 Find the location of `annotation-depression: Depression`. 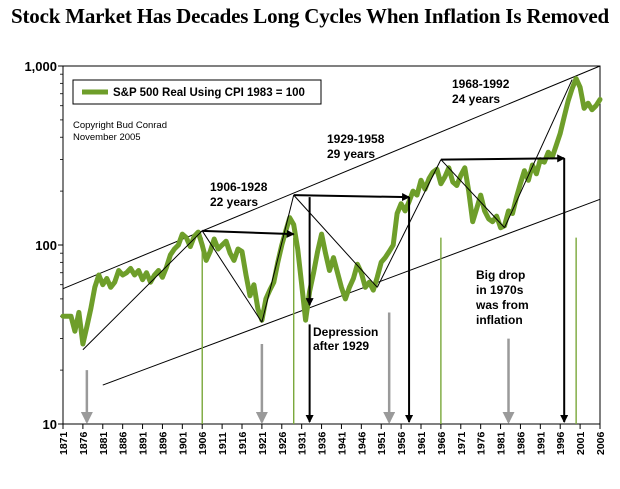

annotation-depression: Depression is located at coordinates (345, 332).